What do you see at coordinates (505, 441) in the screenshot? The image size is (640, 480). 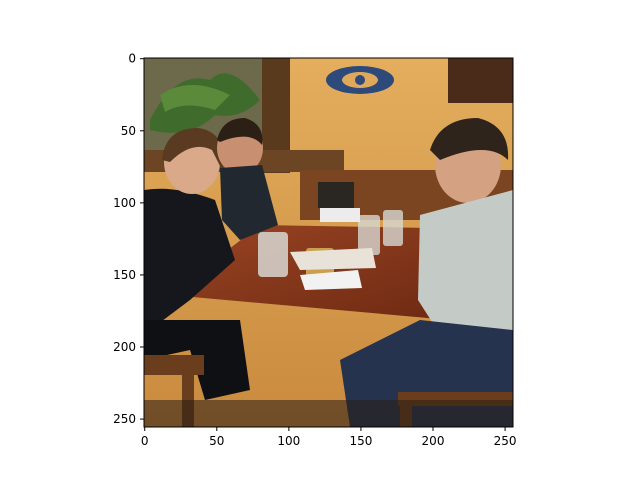 I see `x-tick-label: 250` at bounding box center [505, 441].